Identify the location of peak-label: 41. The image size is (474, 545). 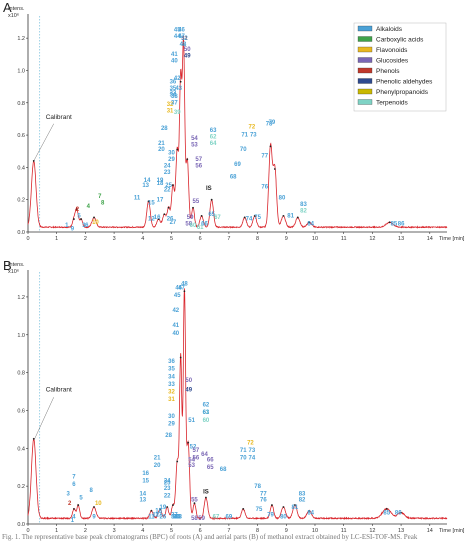
(175, 326).